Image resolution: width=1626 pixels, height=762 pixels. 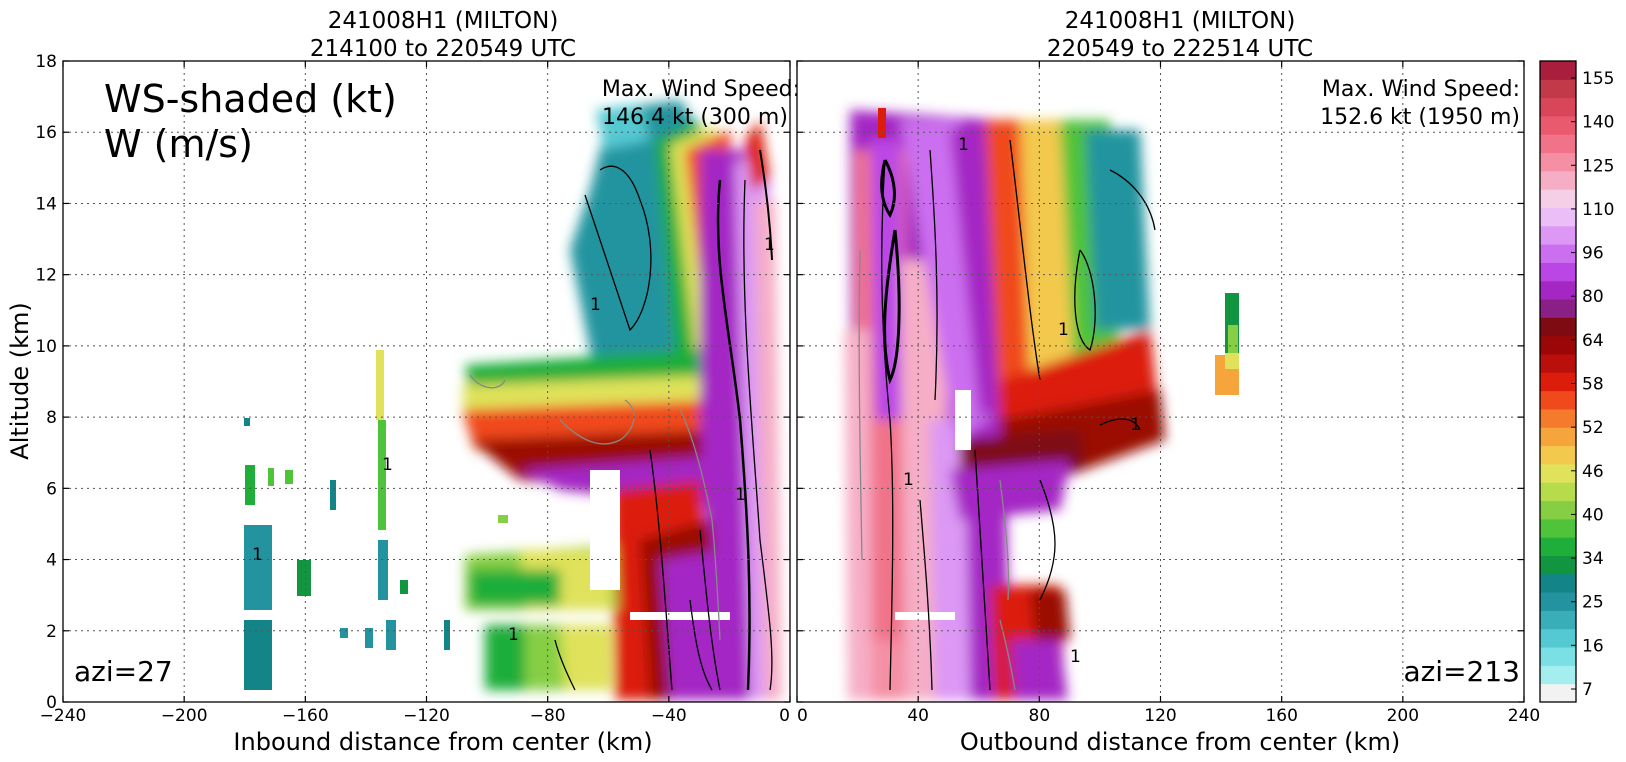 I want to click on left-title-line2: 214100 to 220549 UTC, so click(x=443, y=49).